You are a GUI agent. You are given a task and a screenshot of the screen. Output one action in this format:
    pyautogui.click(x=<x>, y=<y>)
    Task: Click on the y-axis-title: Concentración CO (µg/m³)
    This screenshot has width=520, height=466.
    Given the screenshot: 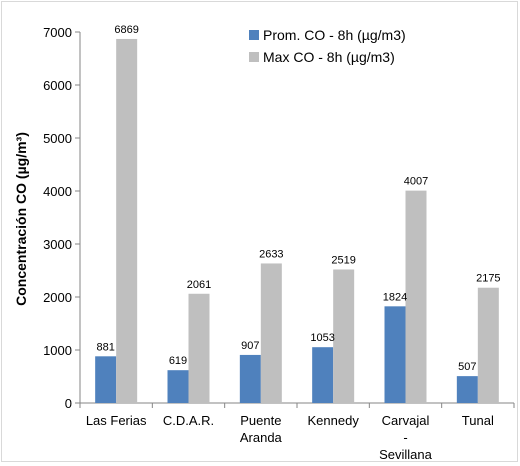 What is the action you would take?
    pyautogui.click(x=21, y=219)
    